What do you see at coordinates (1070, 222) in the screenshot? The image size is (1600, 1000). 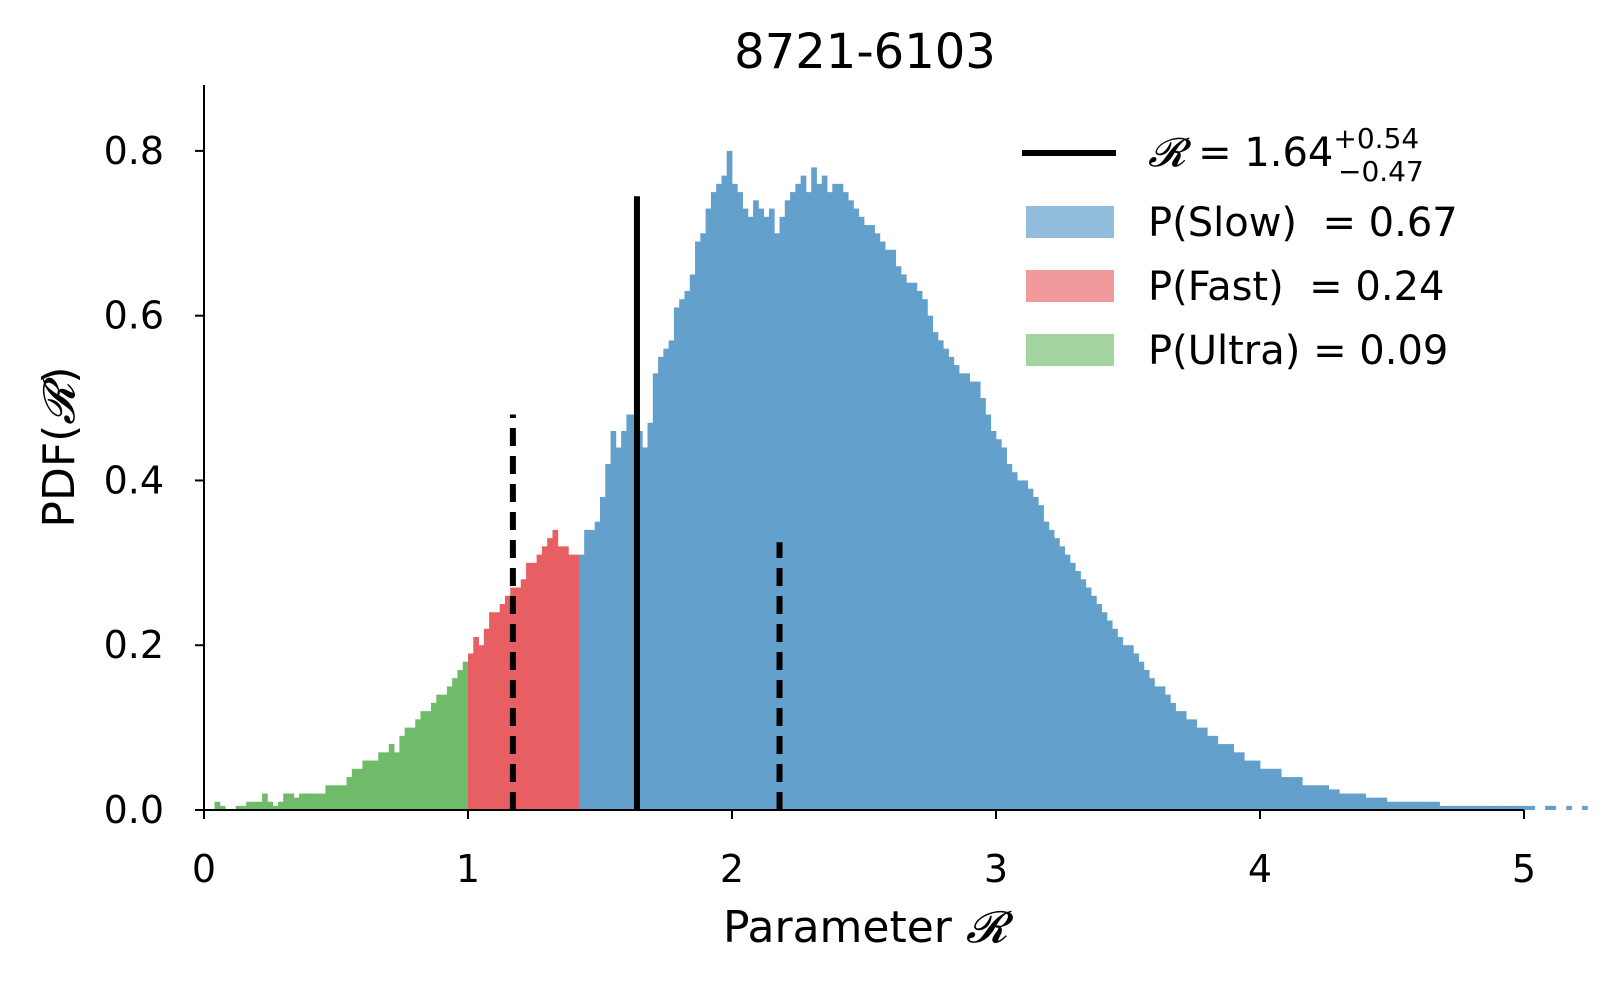 I see `legend-slow-swatch` at bounding box center [1070, 222].